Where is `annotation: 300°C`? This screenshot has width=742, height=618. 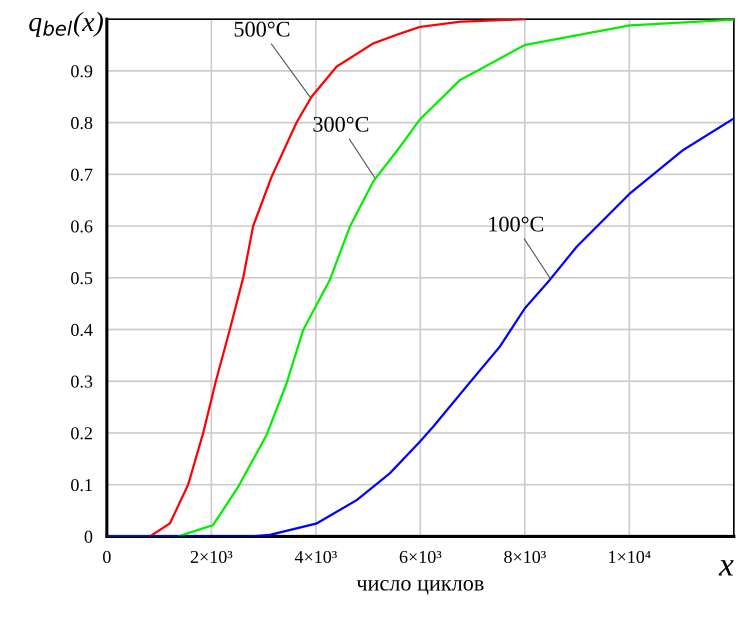 annotation: 300°C is located at coordinates (340, 124).